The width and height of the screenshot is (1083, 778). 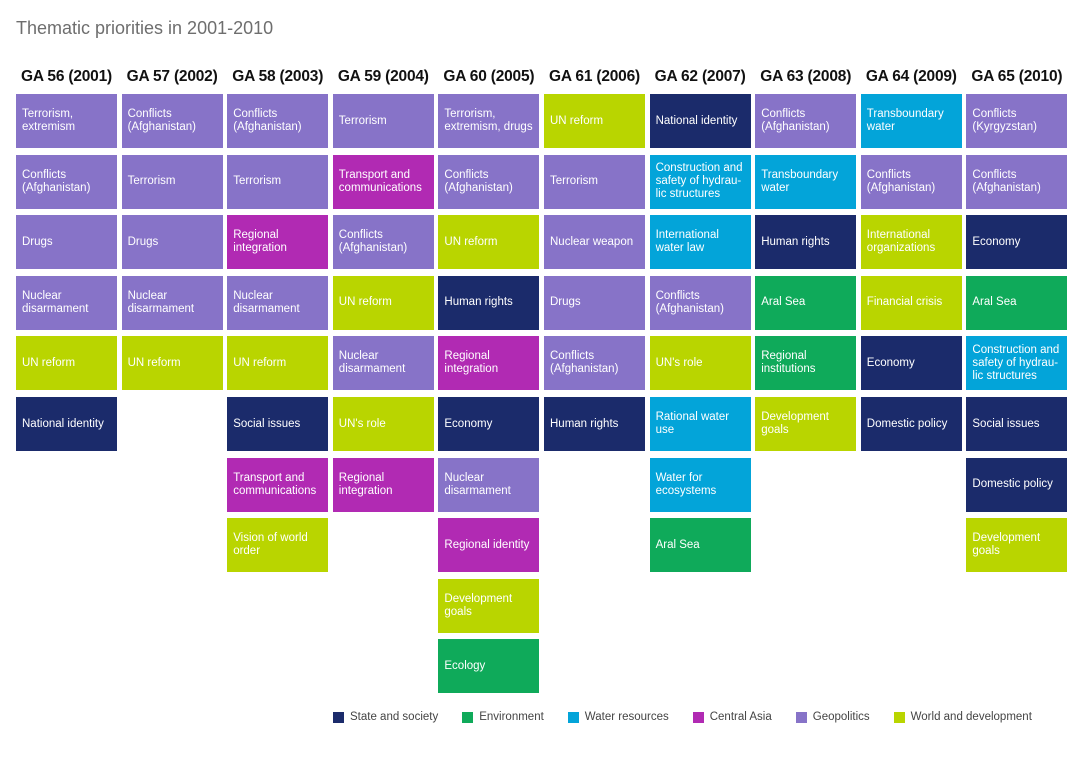 I want to click on legend-label: Central Asia, so click(x=740, y=717).